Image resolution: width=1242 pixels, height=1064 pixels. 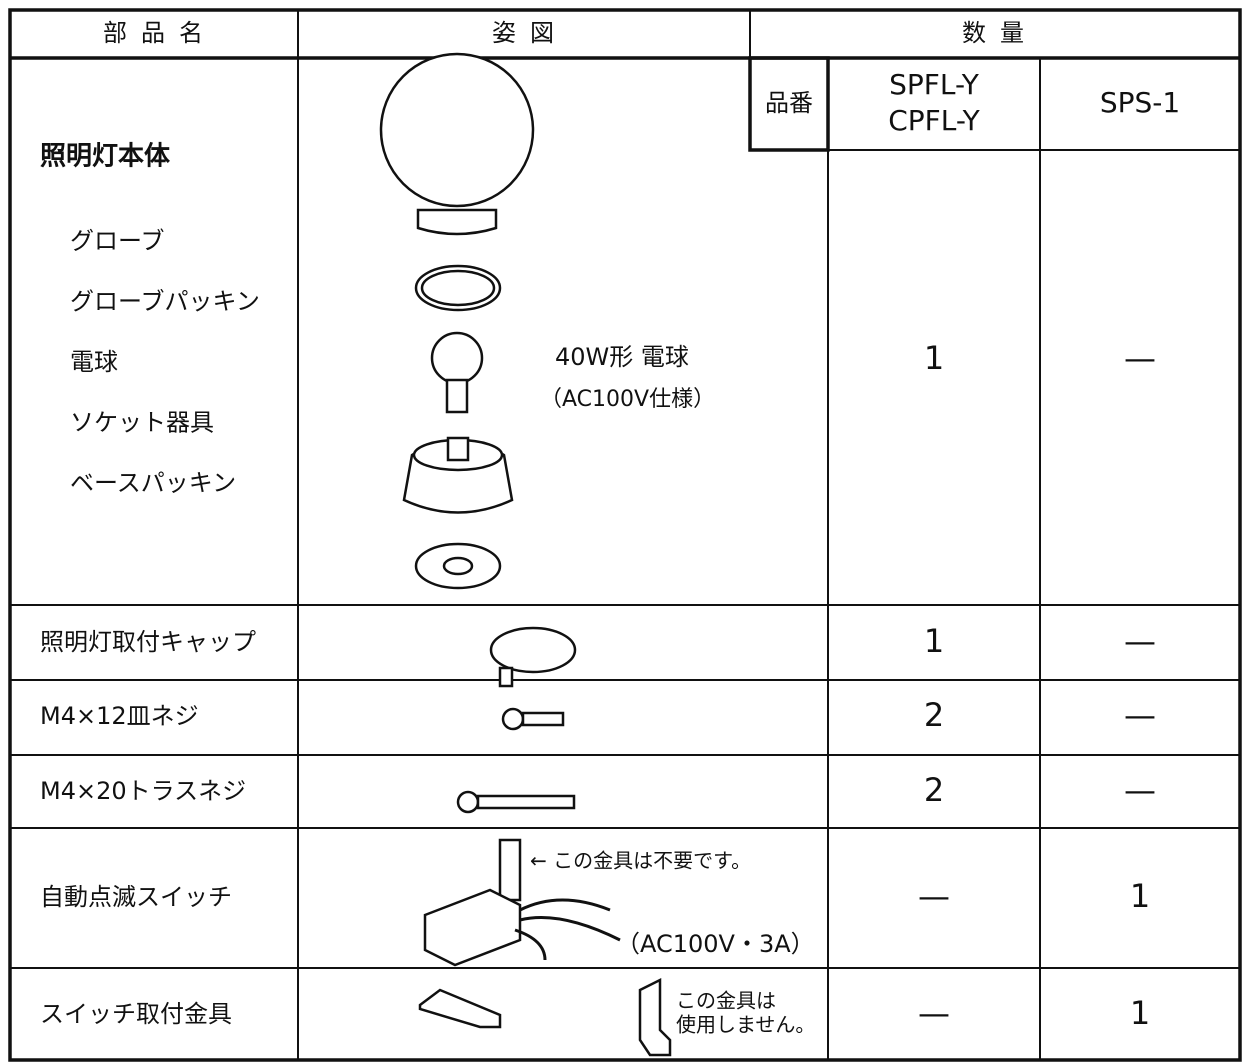 I want to click on note: （AC100V・3A）, so click(x=715, y=944).